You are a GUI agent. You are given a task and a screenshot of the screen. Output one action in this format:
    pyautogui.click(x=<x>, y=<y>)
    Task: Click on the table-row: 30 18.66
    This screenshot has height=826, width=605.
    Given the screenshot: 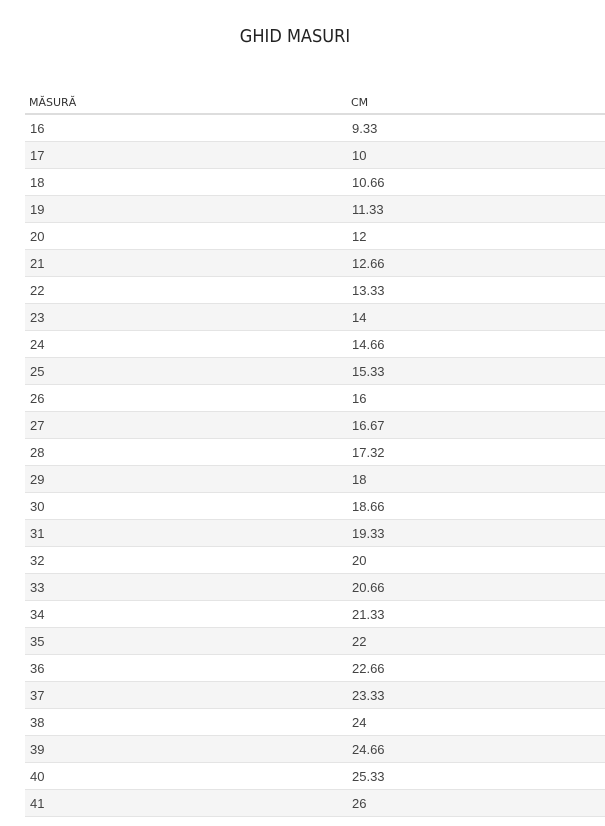 What is the action you would take?
    pyautogui.click(x=315, y=506)
    